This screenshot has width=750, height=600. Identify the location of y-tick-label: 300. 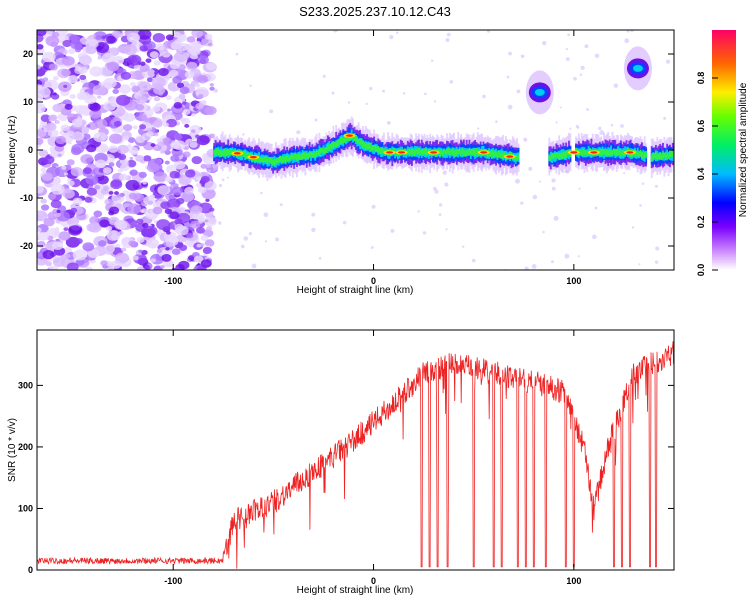
(25, 385).